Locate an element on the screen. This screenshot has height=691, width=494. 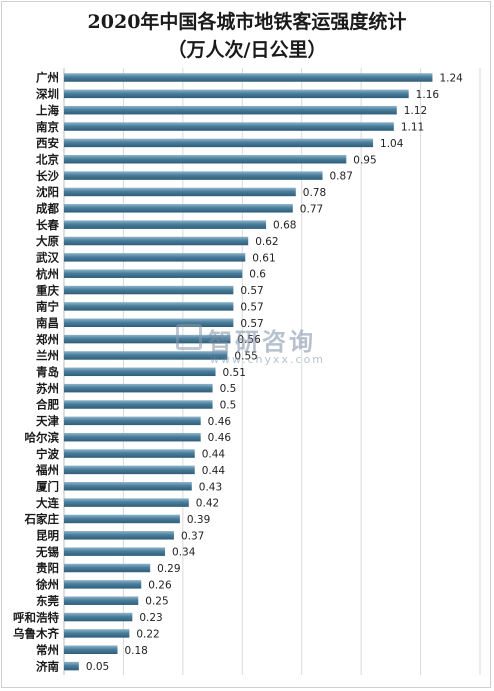
category-label: 昆明 is located at coordinates (47, 536).